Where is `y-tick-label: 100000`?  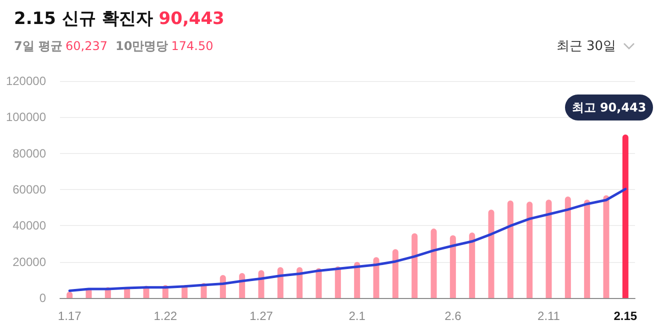 y-tick-label: 100000 is located at coordinates (26, 117).